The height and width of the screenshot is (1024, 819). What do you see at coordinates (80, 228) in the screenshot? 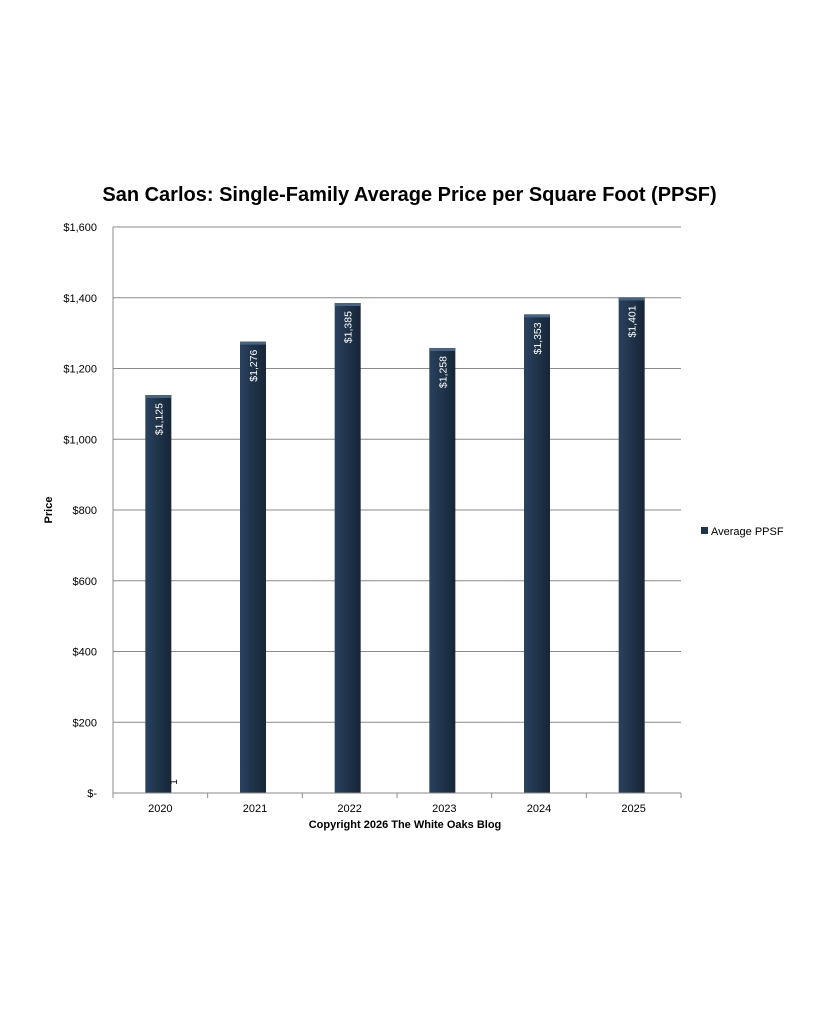
I see `y-tick-label: $1,600` at bounding box center [80, 228].